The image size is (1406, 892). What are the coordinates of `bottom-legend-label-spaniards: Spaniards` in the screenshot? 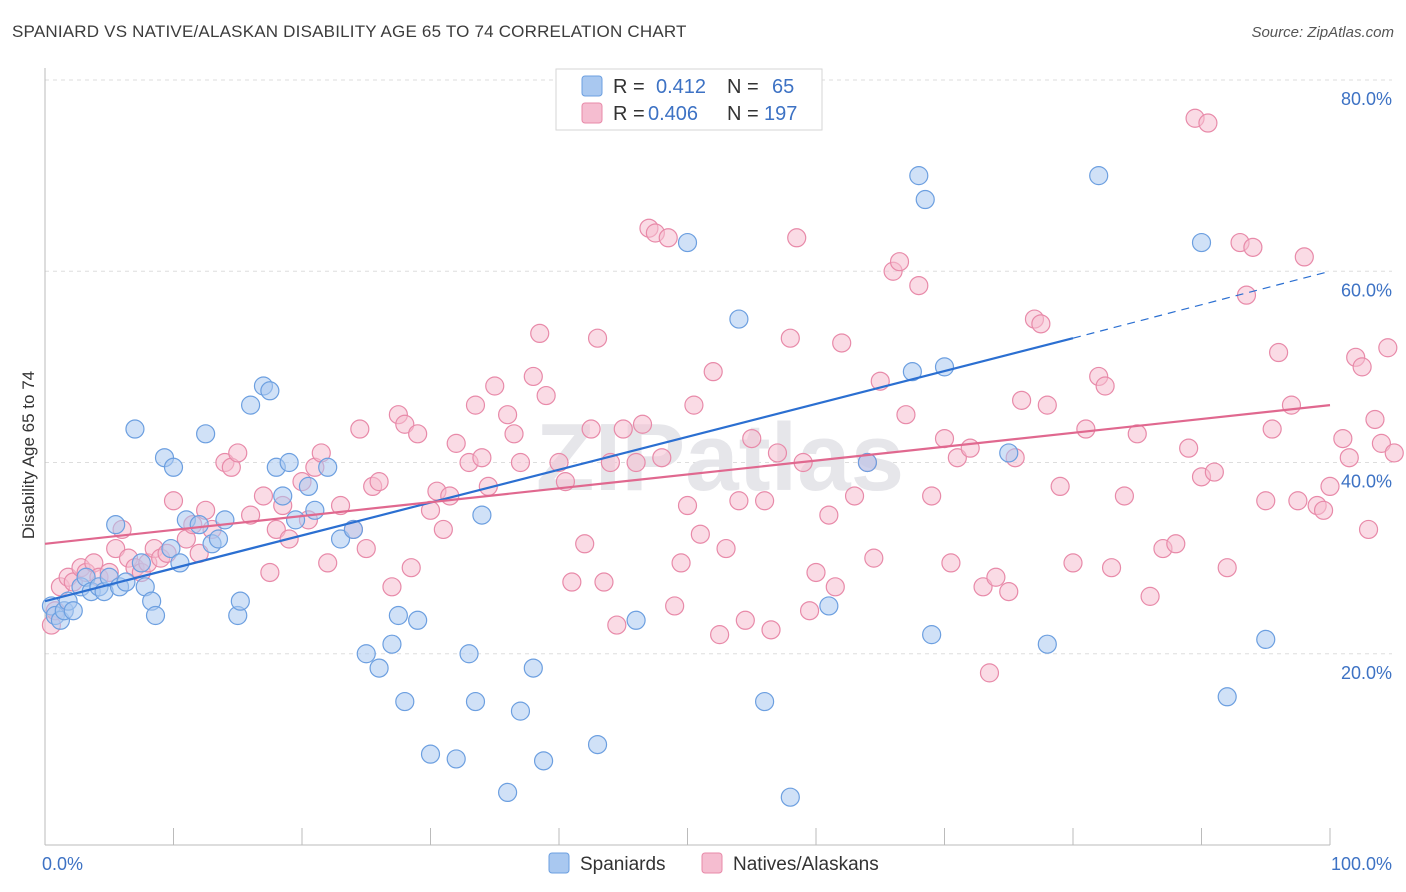 It's located at (623, 864).